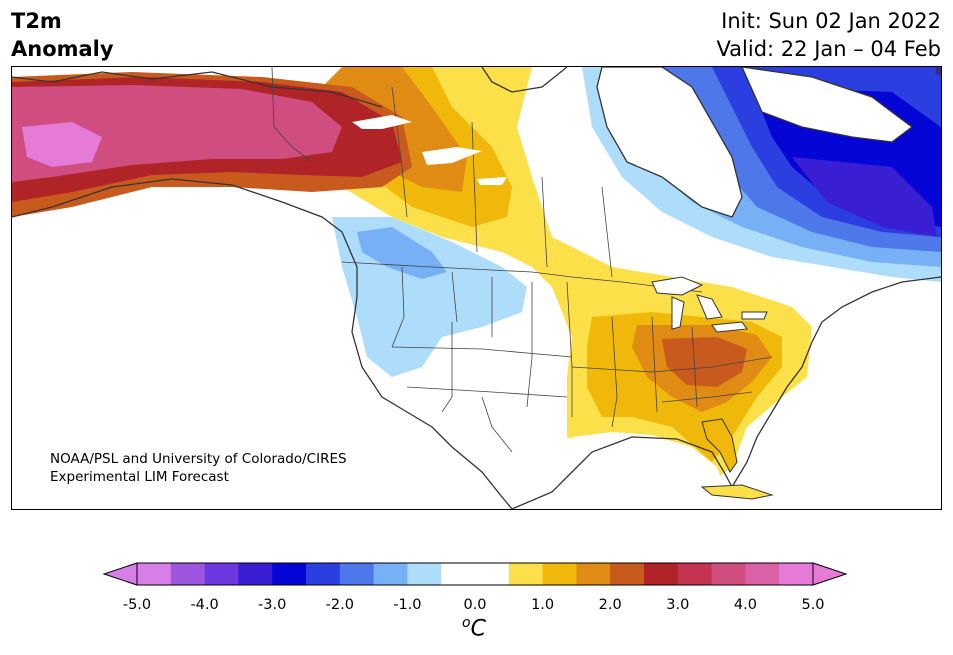  Describe the element at coordinates (137, 605) in the screenshot. I see `colorbar-tick-label: -5.0` at that location.